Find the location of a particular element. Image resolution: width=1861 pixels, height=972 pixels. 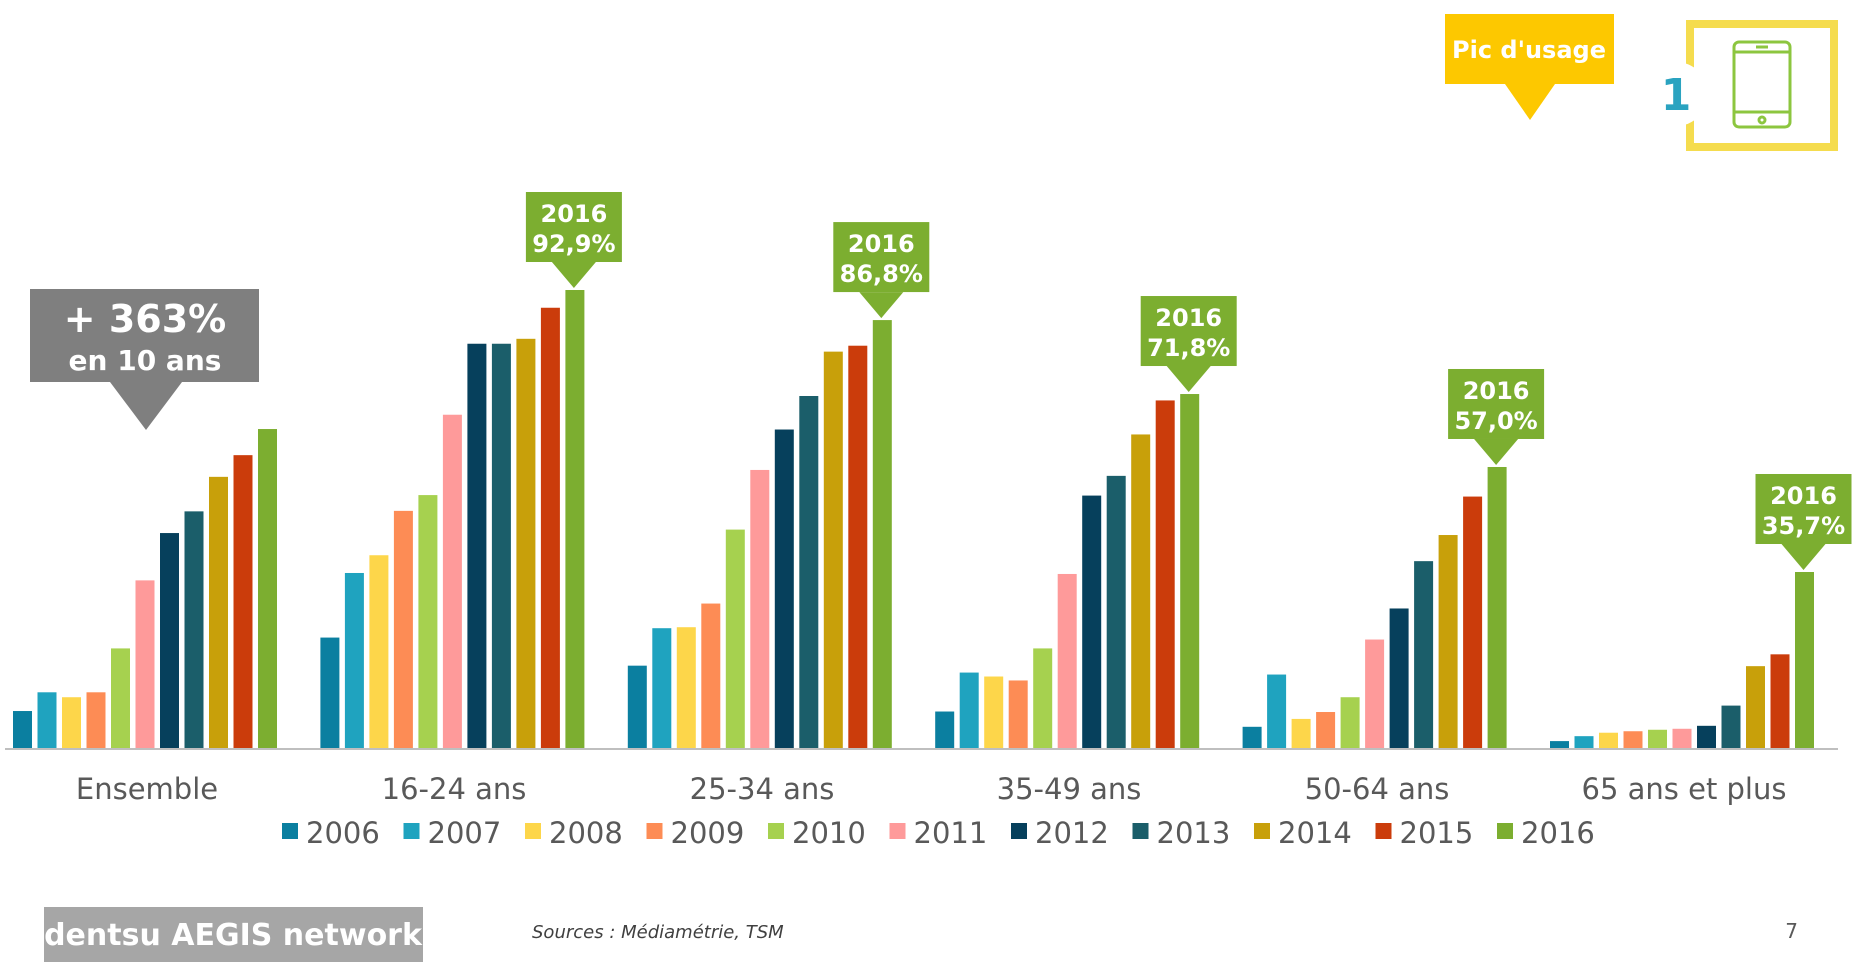

device-badge-number: 1 is located at coordinates (1676, 95).